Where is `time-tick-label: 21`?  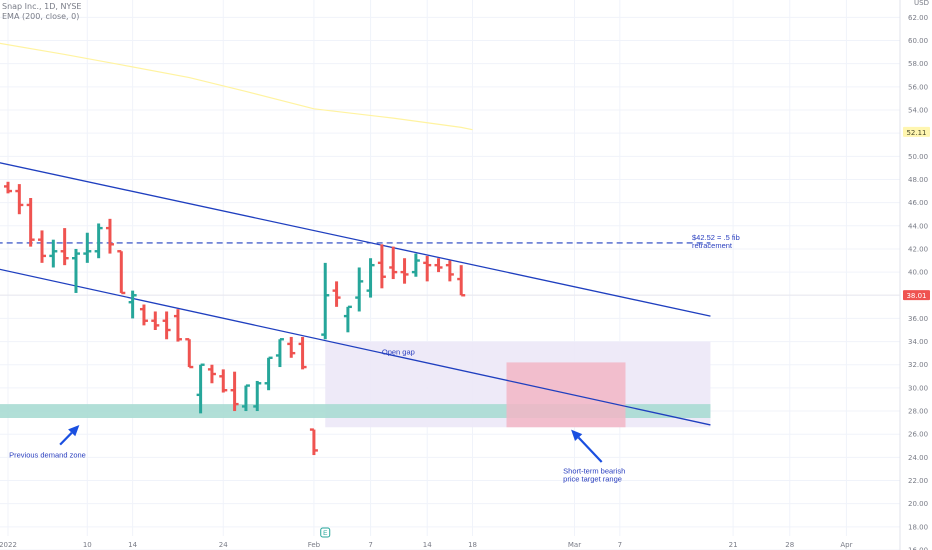 time-tick-label: 21 is located at coordinates (733, 545).